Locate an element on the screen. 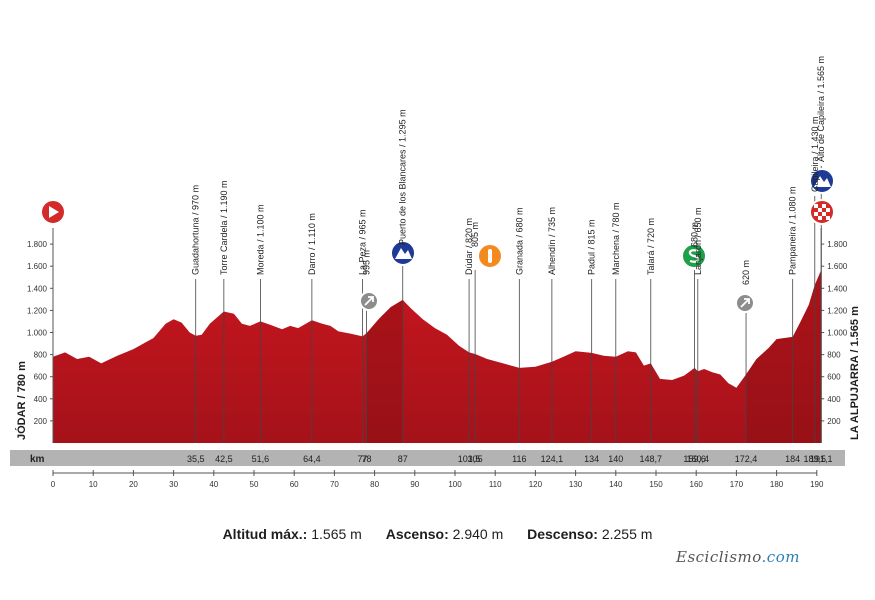  checkpoint-km-label: 78 is located at coordinates (367, 459).